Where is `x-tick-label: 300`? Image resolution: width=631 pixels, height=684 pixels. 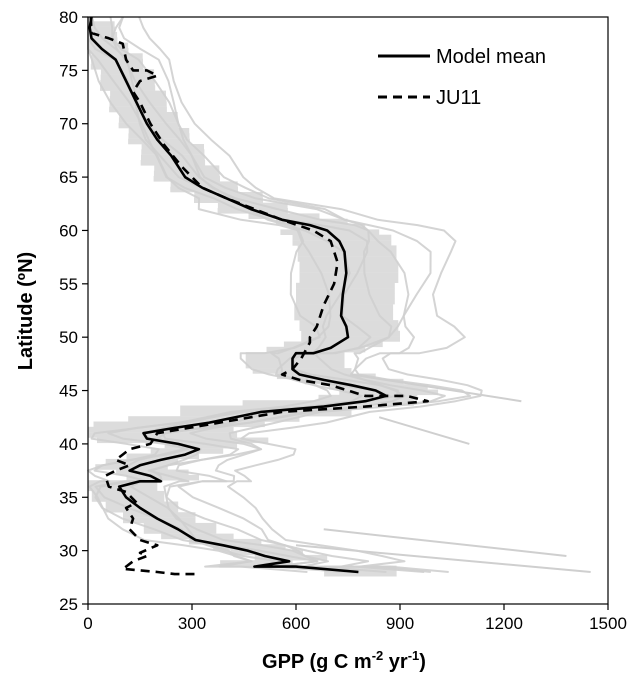 x-tick-label: 300 is located at coordinates (192, 623).